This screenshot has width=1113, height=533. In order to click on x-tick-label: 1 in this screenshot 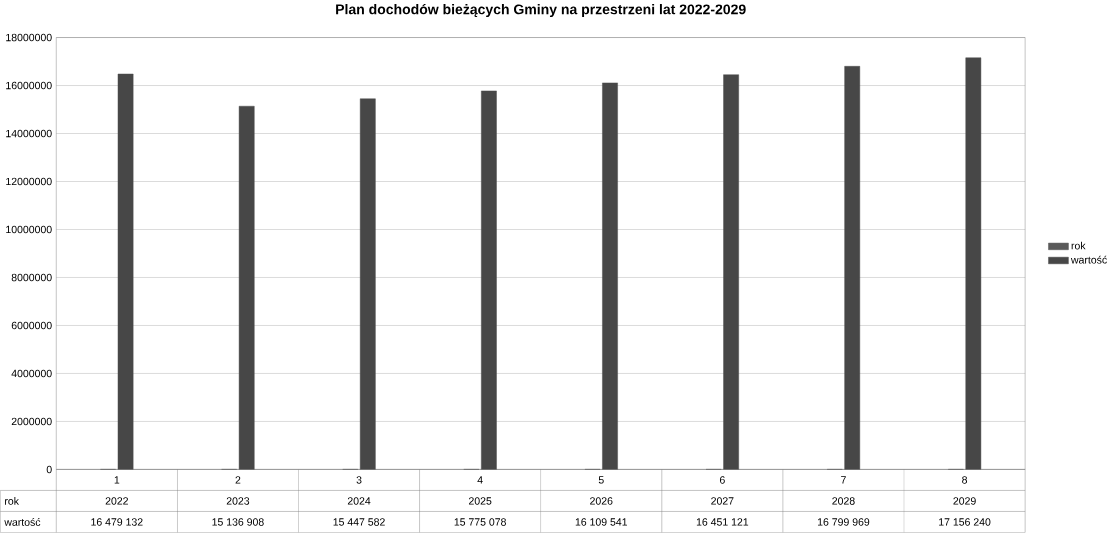, I will do `click(117, 480)`.